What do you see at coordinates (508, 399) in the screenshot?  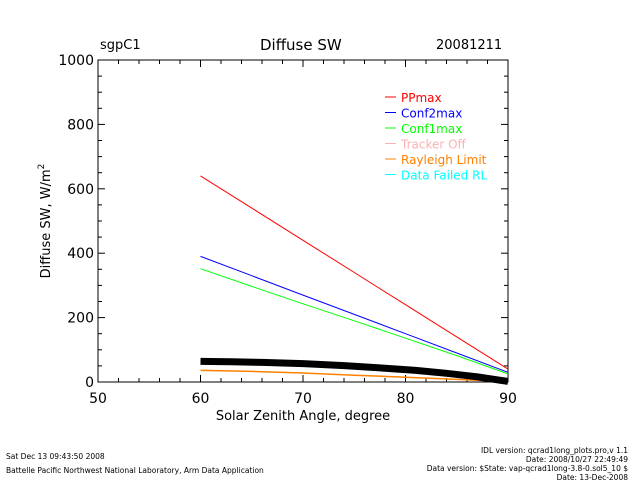 I see `x-tick-label: 90` at bounding box center [508, 399].